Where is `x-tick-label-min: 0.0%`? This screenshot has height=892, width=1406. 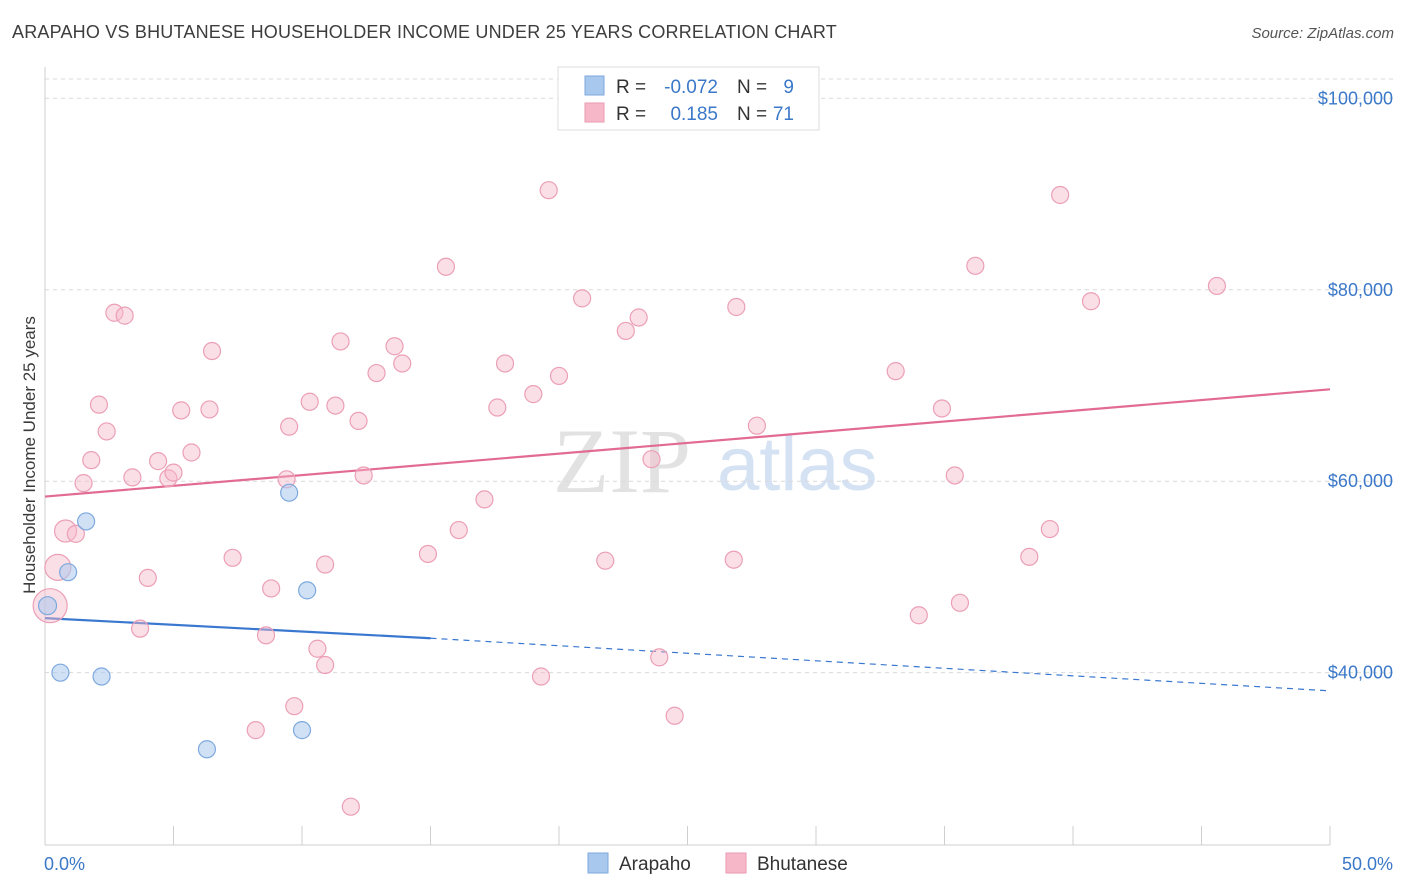
x-tick-label-min: 0.0% is located at coordinates (64, 864).